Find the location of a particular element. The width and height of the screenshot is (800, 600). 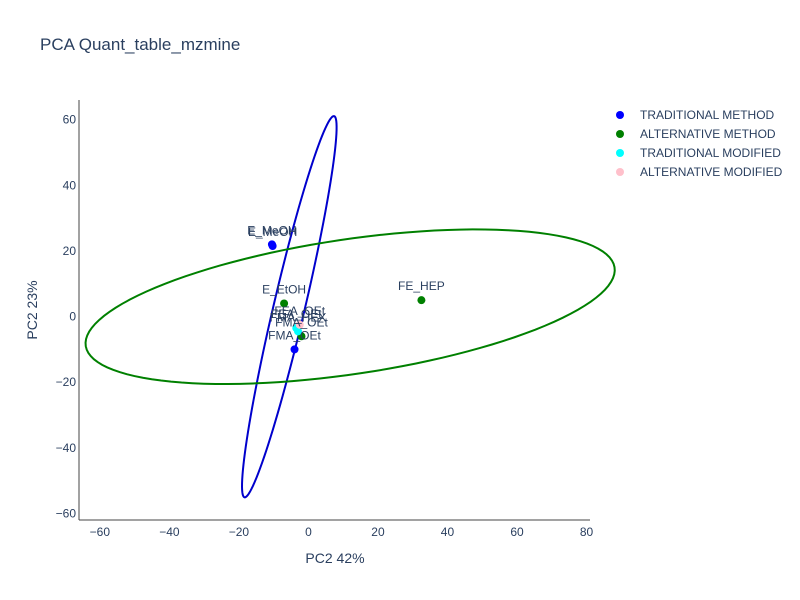

y-tick-label: −20 is located at coordinates (66, 382).